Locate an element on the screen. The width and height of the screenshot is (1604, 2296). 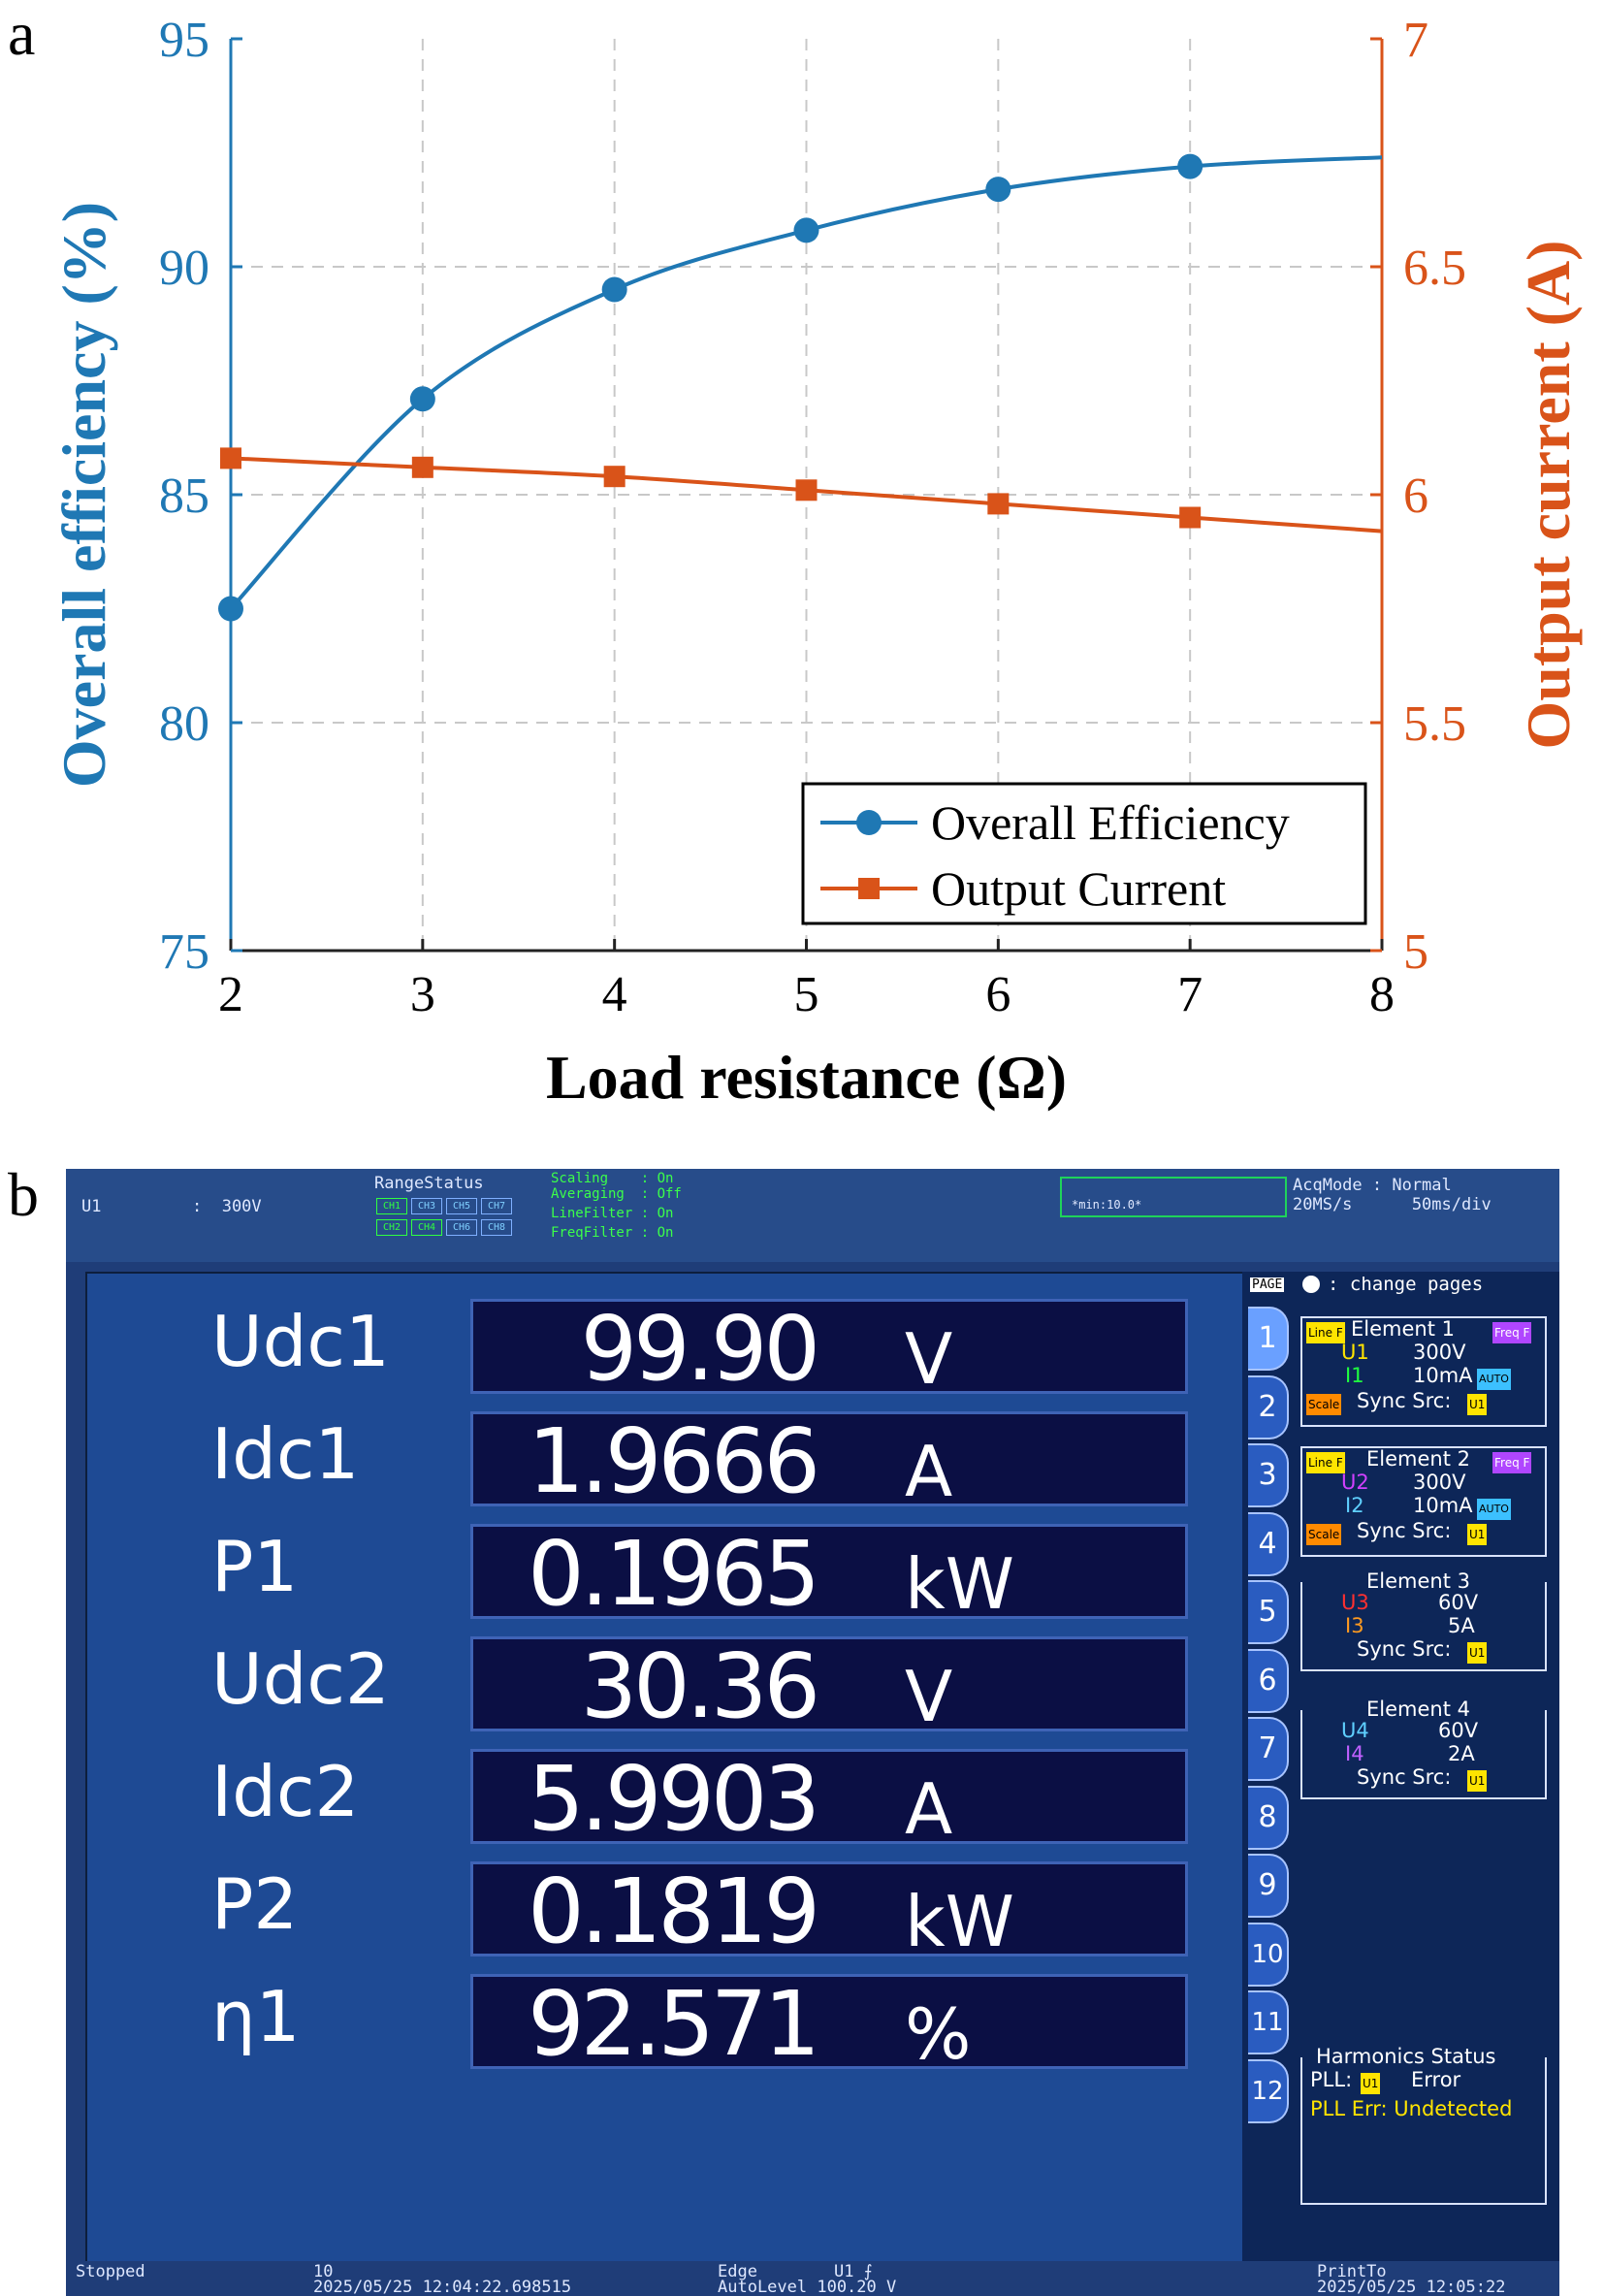
ch5-indicator: CH5 is located at coordinates (461, 1206).